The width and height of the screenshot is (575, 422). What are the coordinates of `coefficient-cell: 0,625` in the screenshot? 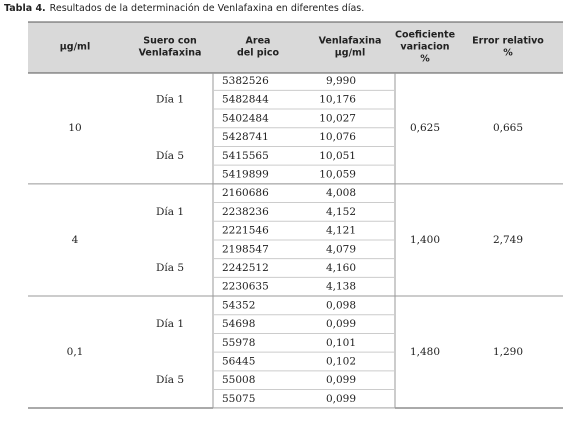 It's located at (425, 128).